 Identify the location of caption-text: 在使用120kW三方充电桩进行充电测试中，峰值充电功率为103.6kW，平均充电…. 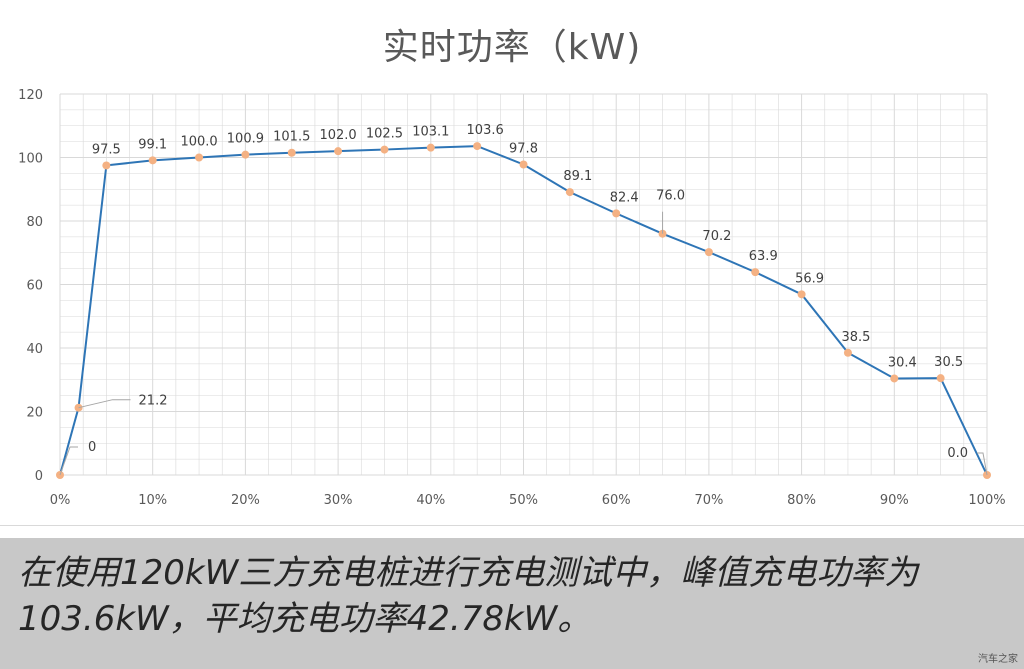
(468, 596).